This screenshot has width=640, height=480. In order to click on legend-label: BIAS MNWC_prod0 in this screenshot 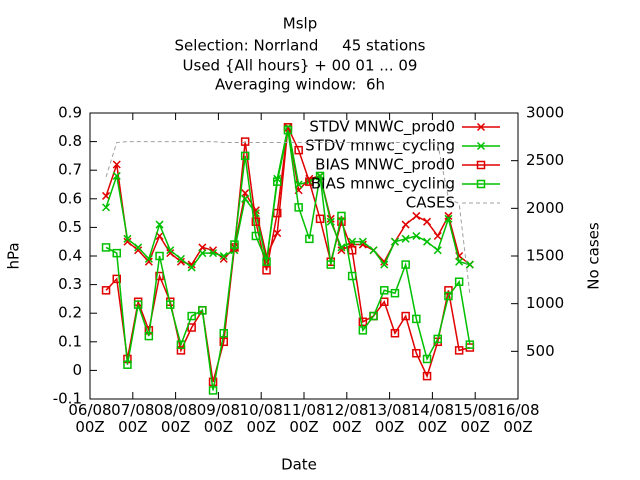, I will do `click(385, 165)`.